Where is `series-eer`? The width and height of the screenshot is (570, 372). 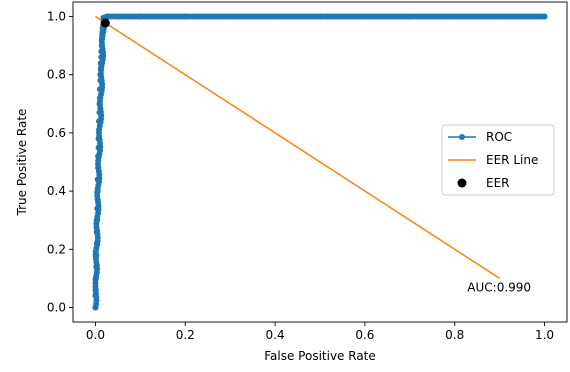
series-eer is located at coordinates (105, 23).